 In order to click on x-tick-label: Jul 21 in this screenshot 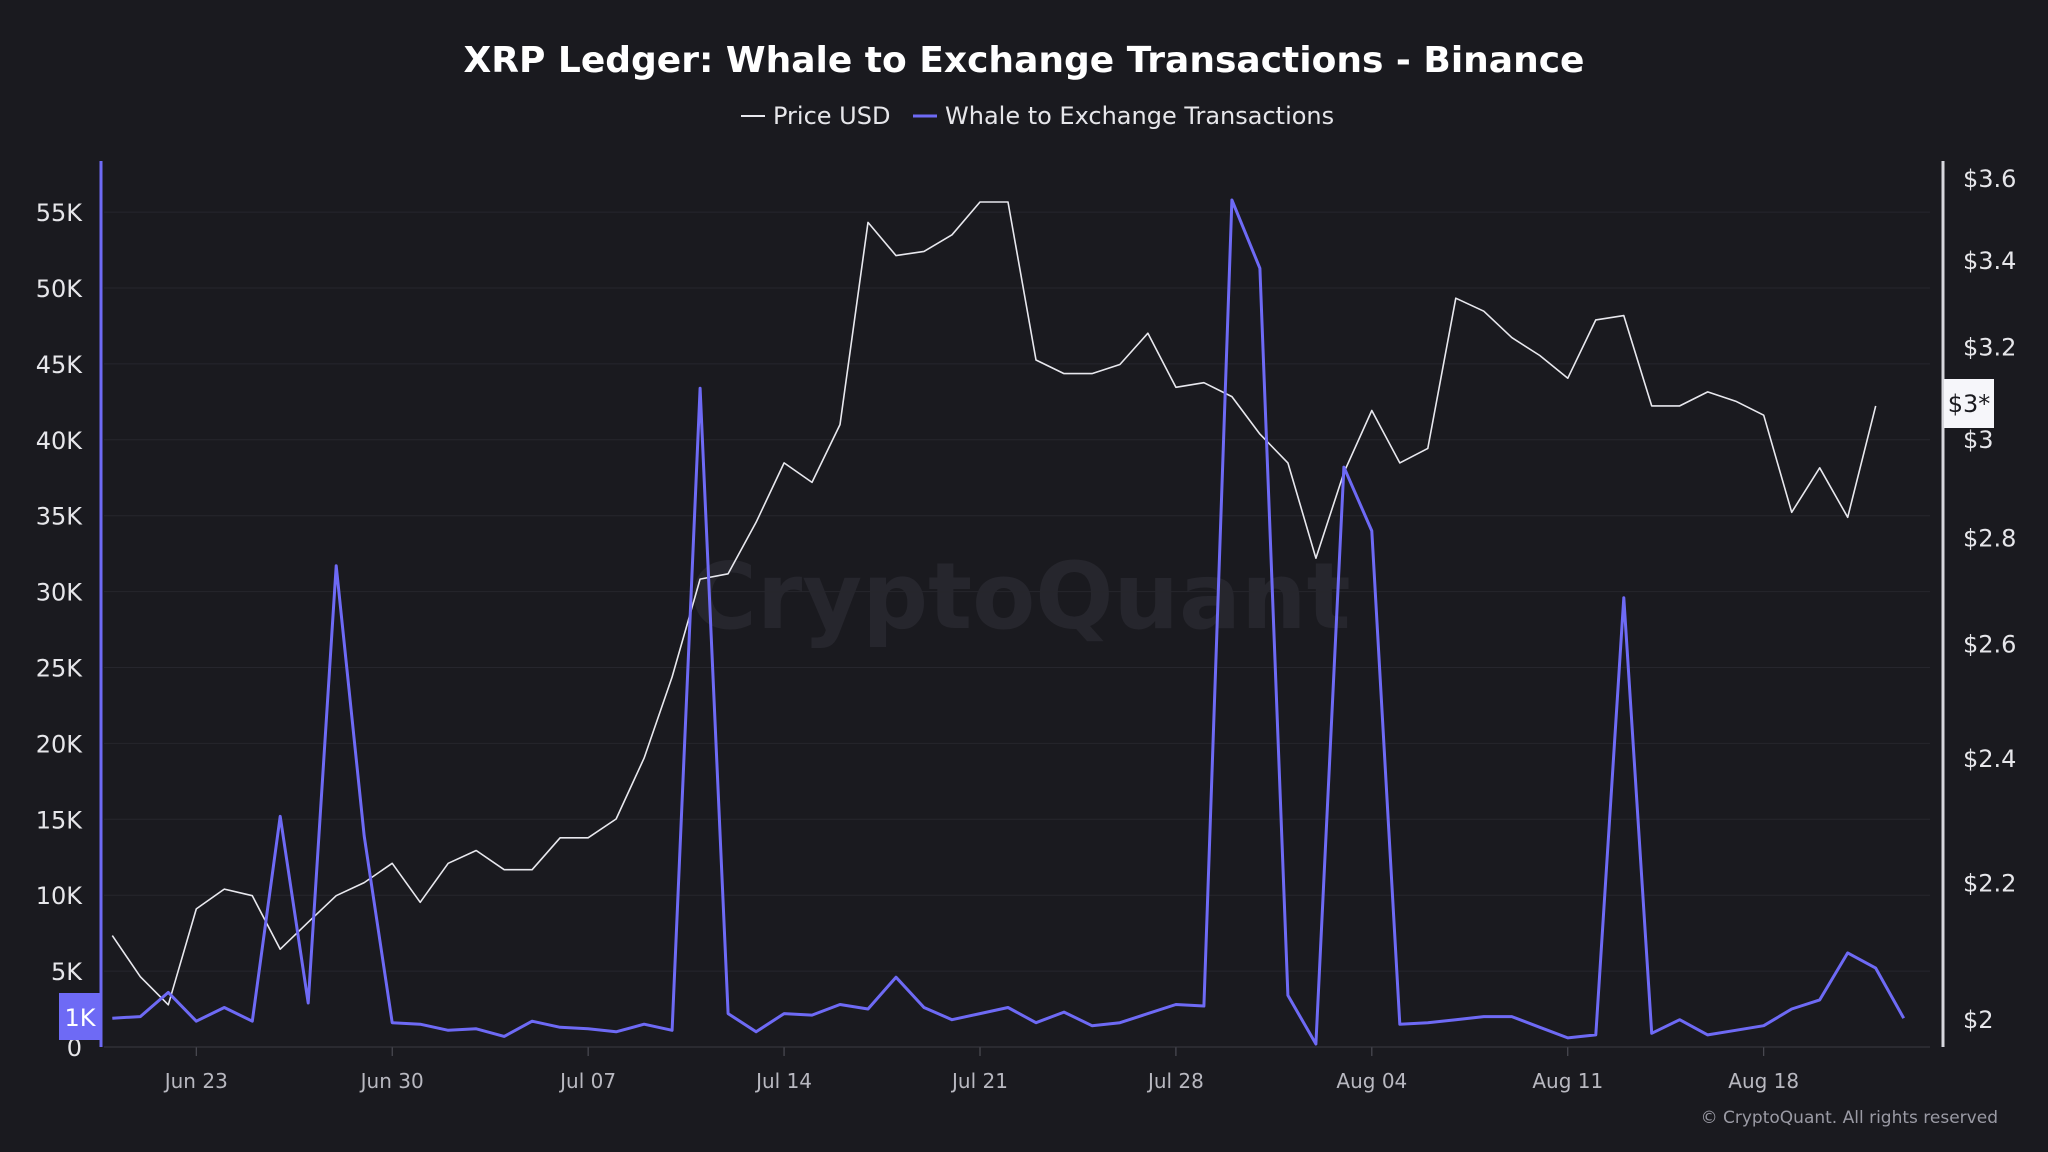, I will do `click(979, 1081)`.